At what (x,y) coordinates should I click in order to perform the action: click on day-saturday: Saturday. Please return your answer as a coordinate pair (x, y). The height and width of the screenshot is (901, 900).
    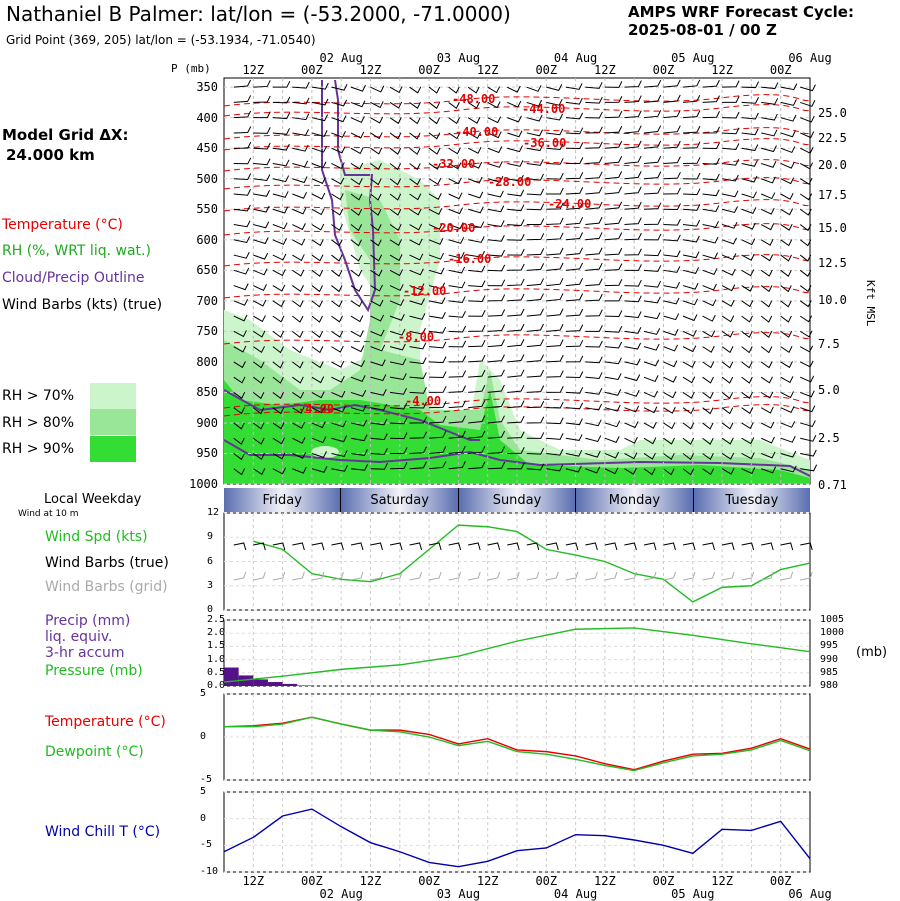
    Looking at the image, I should click on (400, 500).